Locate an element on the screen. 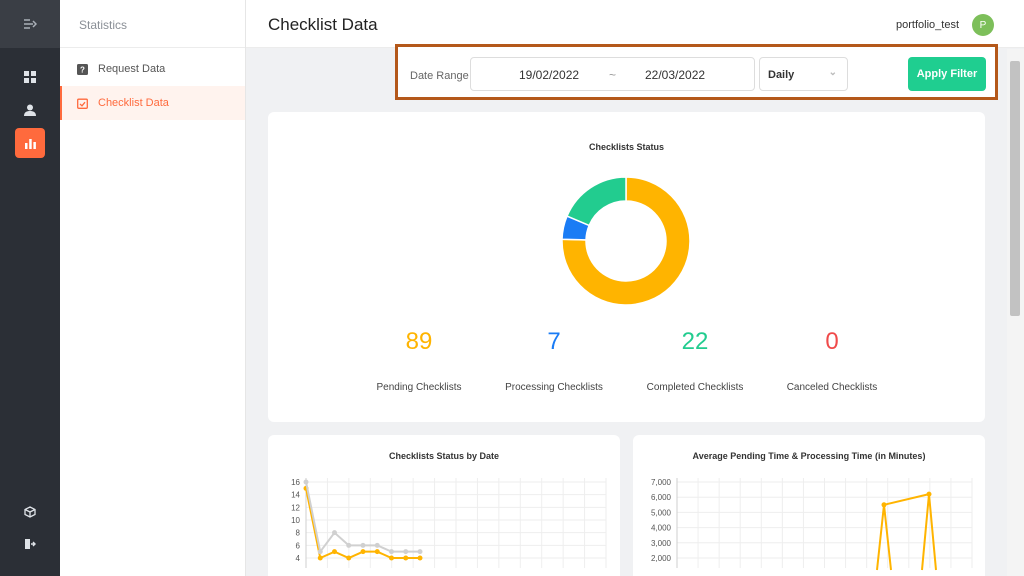 The width and height of the screenshot is (1024, 576). users-nav-button is located at coordinates (30, 110).